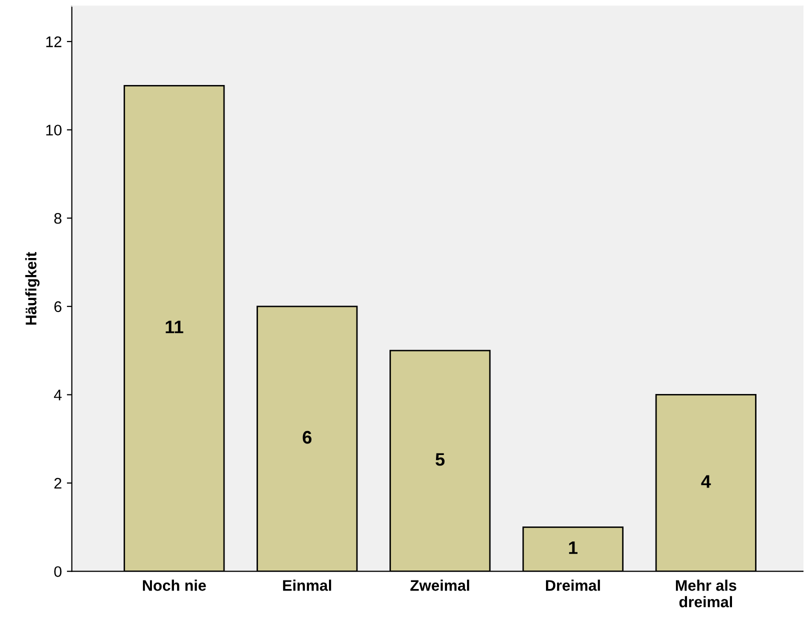 Image resolution: width=807 pixels, height=621 pixels. I want to click on x-tick-label: Einmal, so click(307, 585).